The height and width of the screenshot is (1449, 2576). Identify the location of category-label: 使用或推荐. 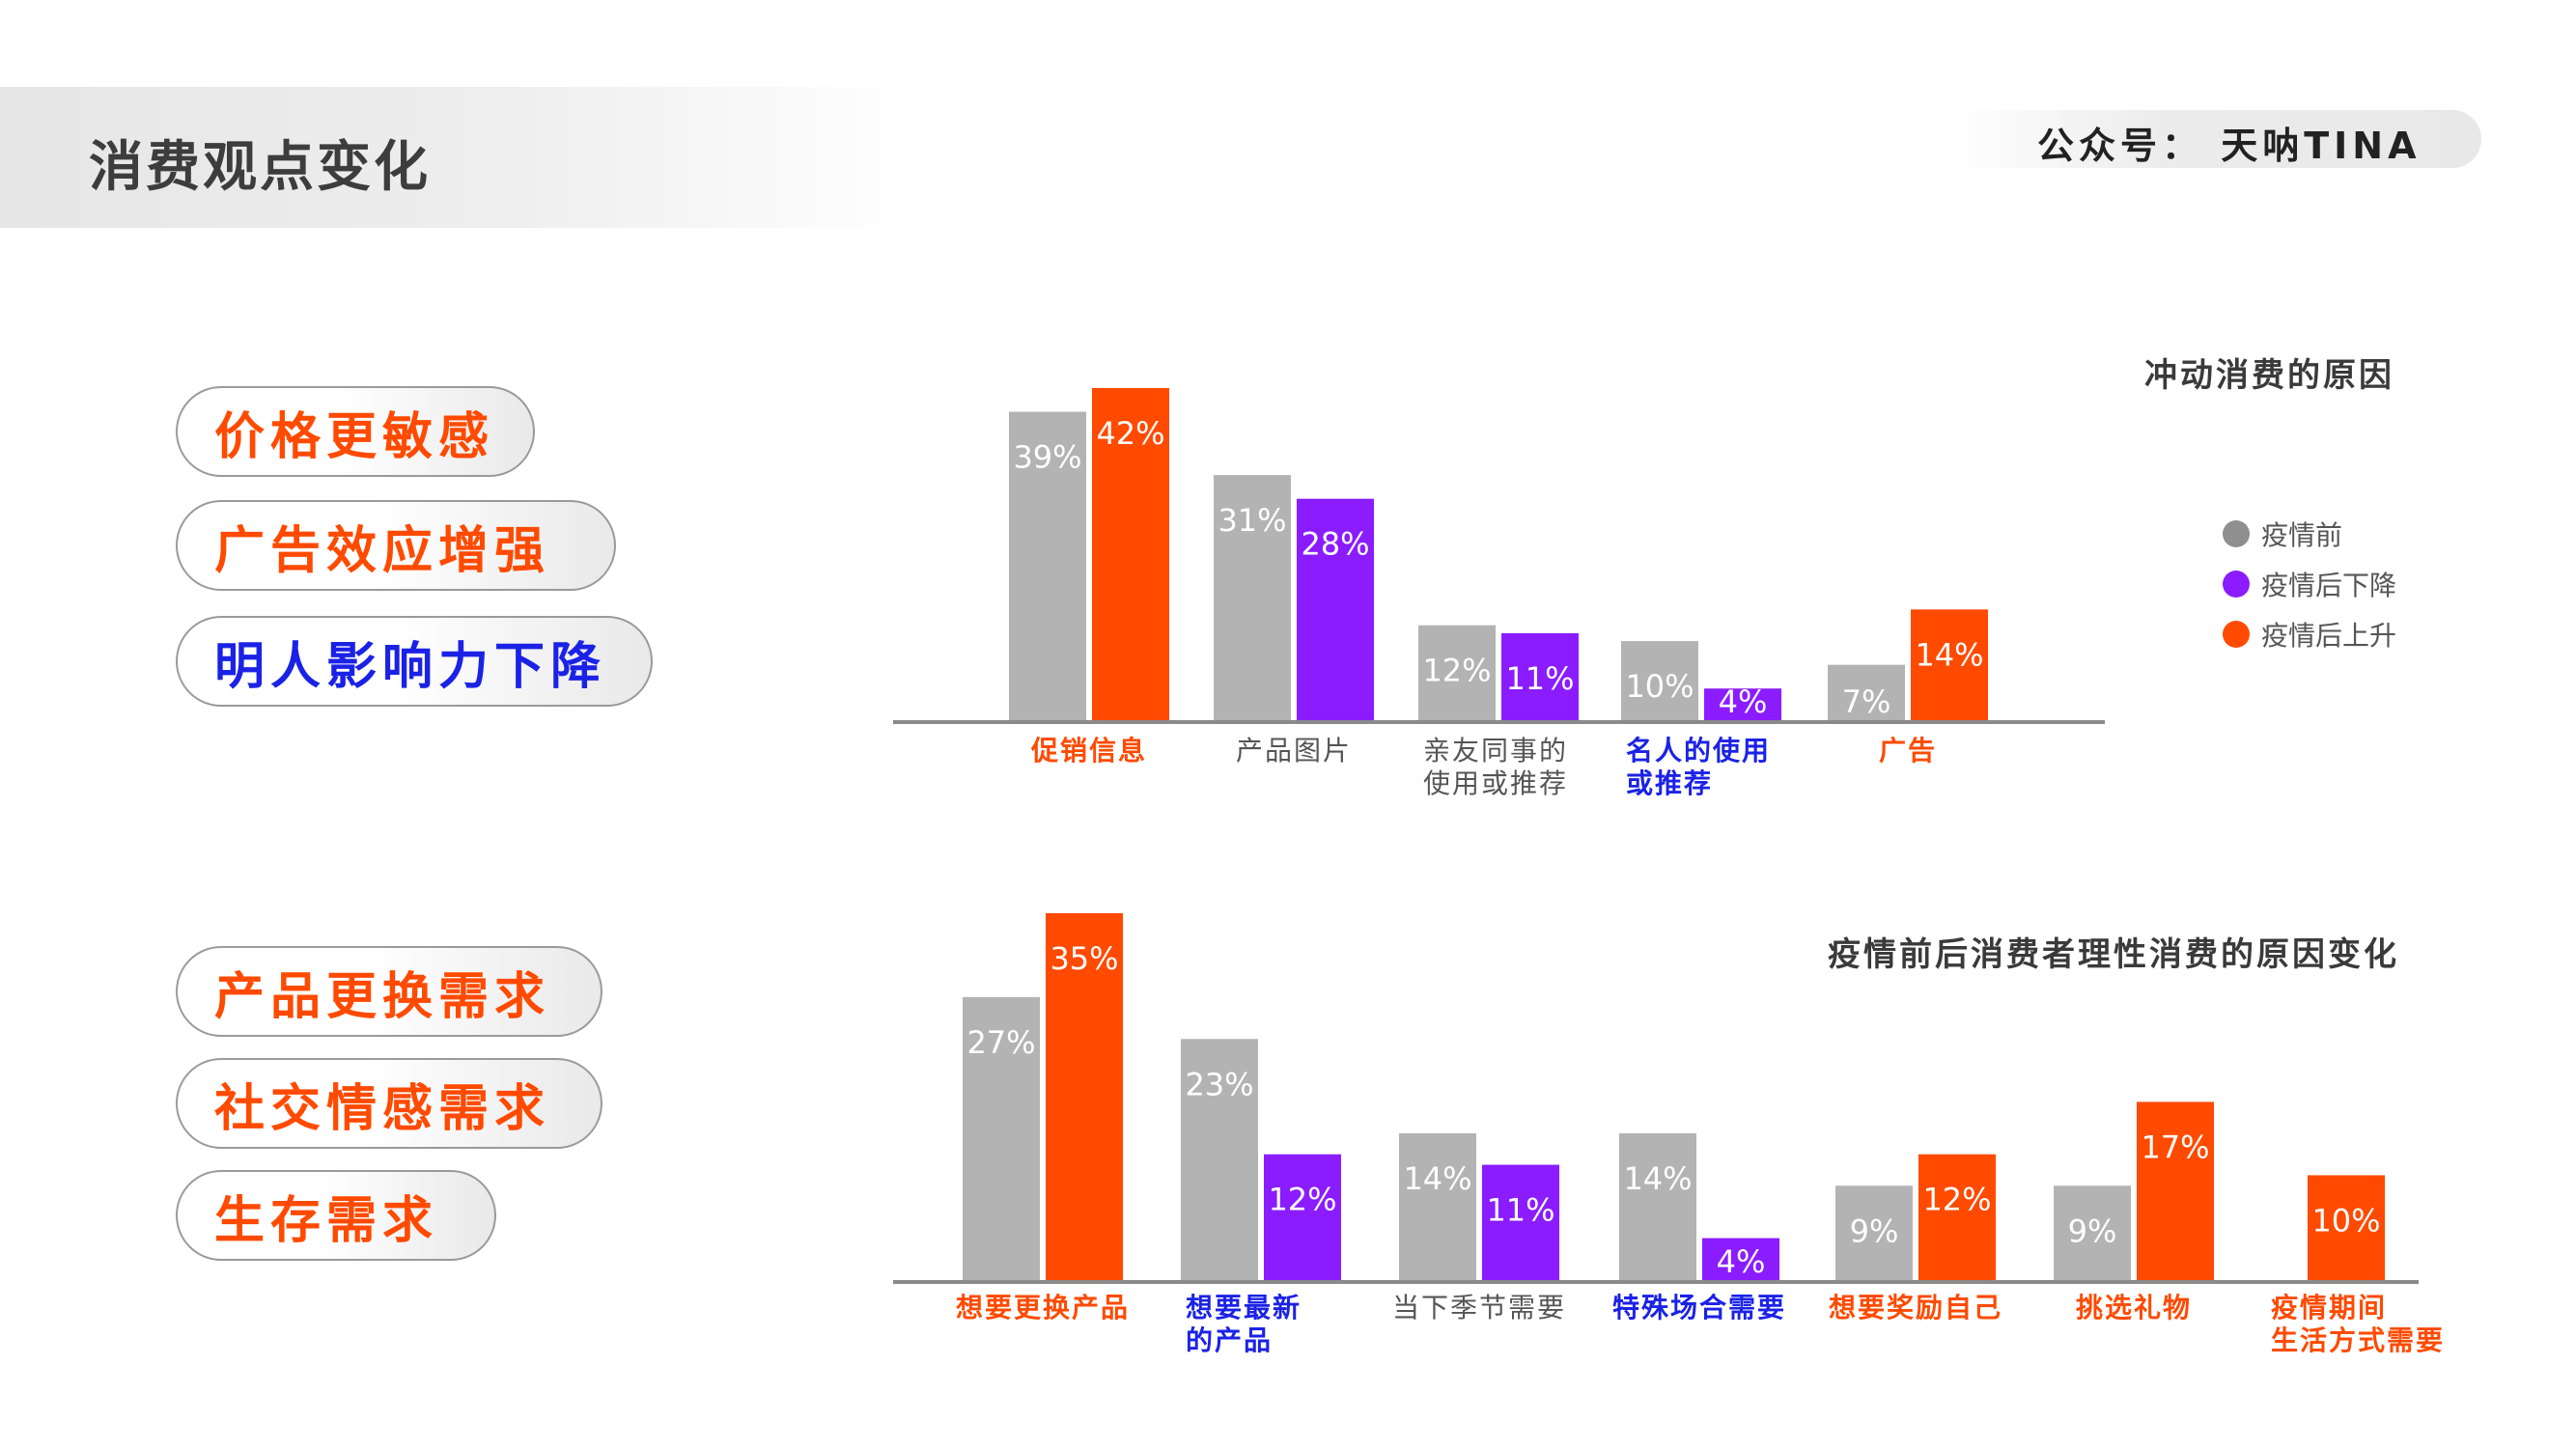
(1496, 783).